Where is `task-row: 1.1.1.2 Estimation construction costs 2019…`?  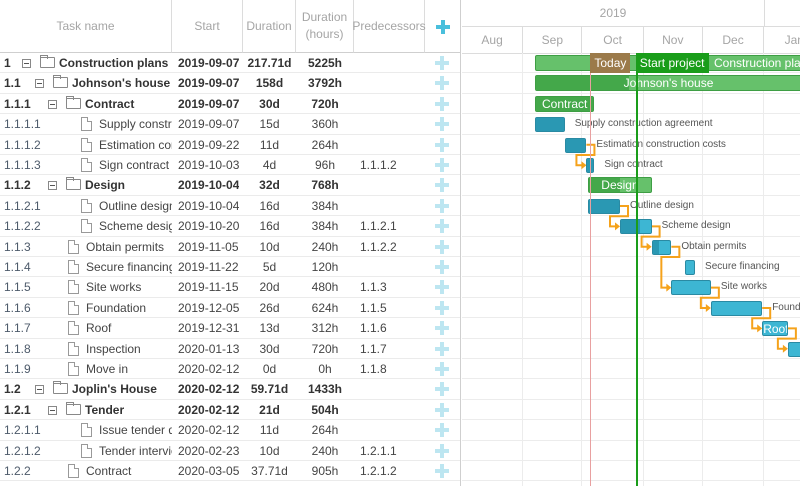
task-row: 1.1.1.2 Estimation construction costs 2019… is located at coordinates (230, 145).